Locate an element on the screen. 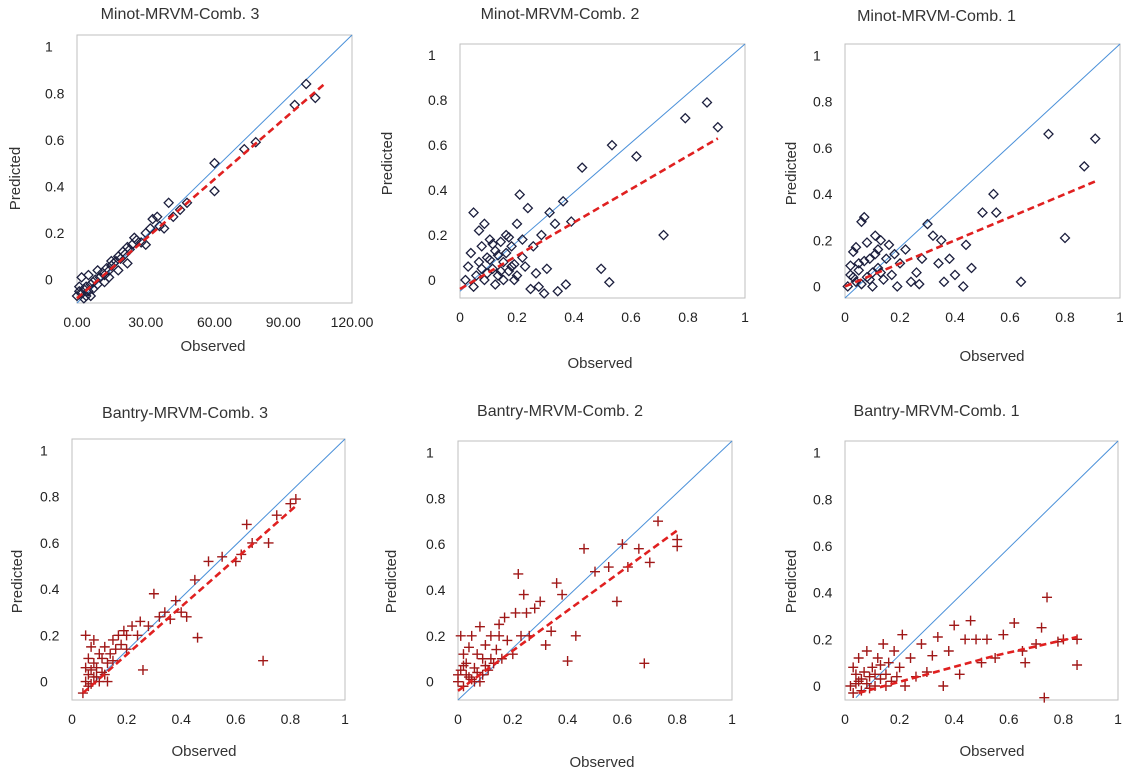 Image resolution: width=1123 pixels, height=773 pixels. y-tick-label: 0.4 is located at coordinates (823, 194).